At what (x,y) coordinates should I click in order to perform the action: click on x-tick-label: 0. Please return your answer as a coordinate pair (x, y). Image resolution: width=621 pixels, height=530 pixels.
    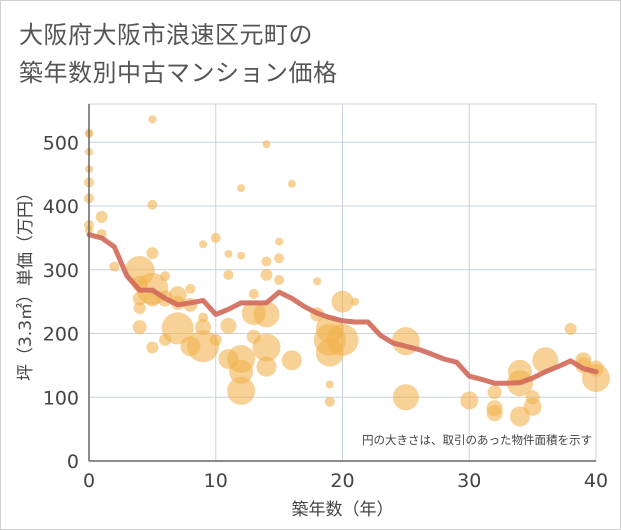
    Looking at the image, I should click on (89, 481).